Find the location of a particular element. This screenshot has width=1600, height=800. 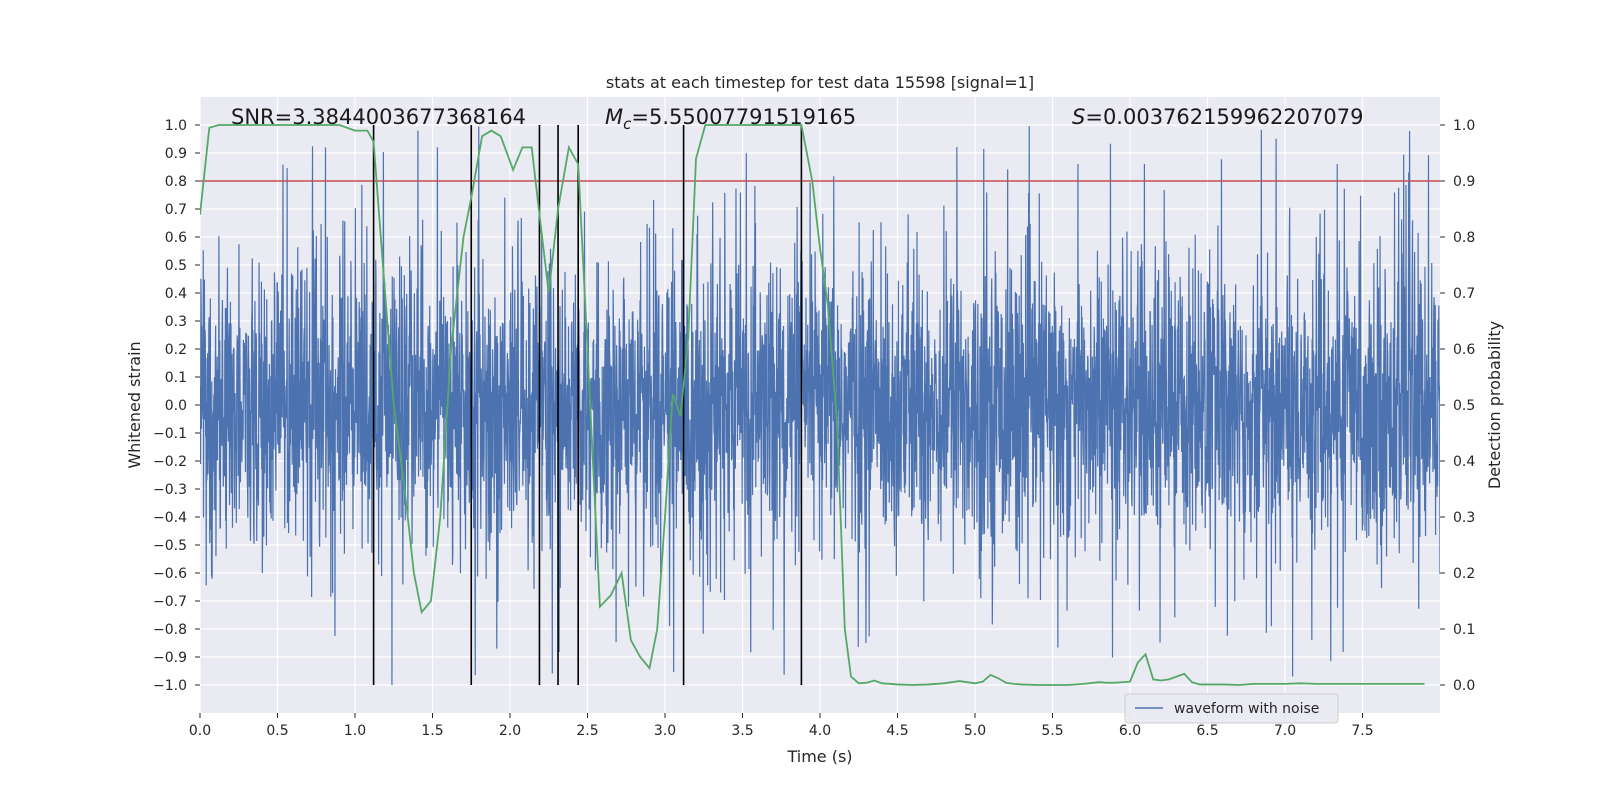

y-tick-label-left-1: 0.9 is located at coordinates (176, 154).